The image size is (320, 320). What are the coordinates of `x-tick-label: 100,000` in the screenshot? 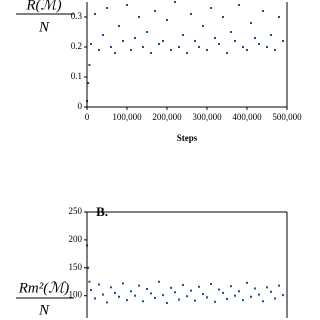 It's located at (127, 117).